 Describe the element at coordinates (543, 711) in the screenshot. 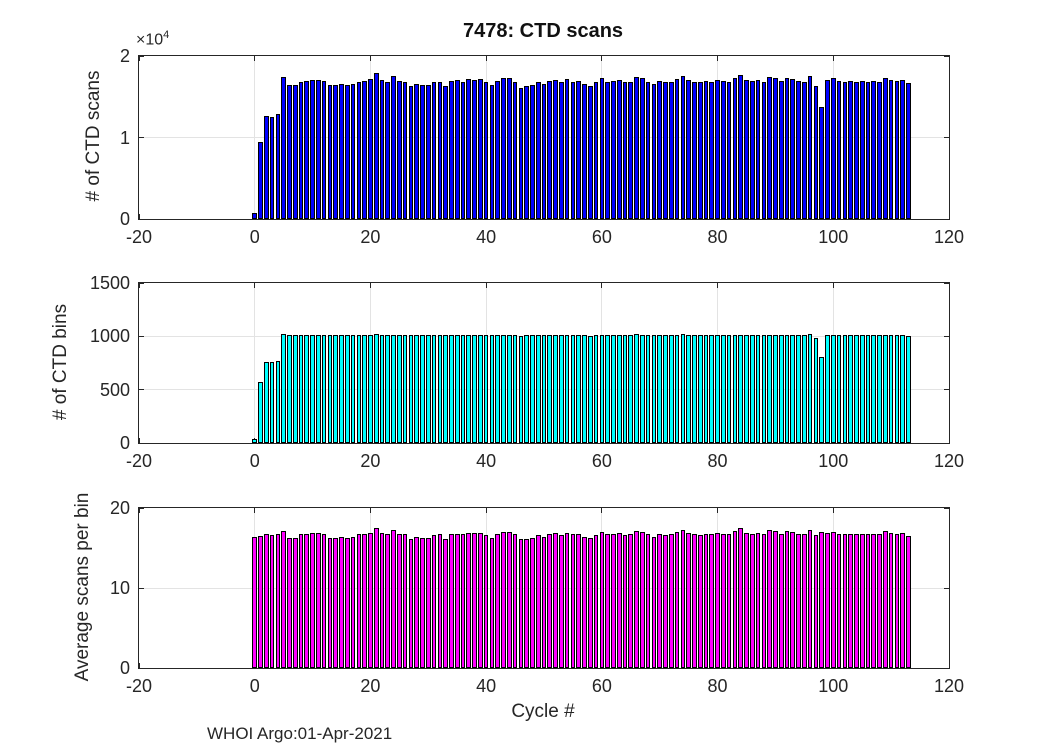

I see `x-axis-label: Cycle #` at that location.